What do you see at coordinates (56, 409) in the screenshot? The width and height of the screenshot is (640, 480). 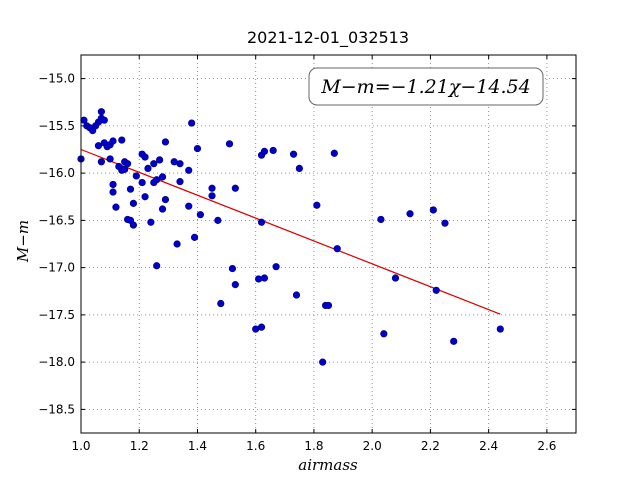 I see `y-tick-label: −18.5` at bounding box center [56, 409].